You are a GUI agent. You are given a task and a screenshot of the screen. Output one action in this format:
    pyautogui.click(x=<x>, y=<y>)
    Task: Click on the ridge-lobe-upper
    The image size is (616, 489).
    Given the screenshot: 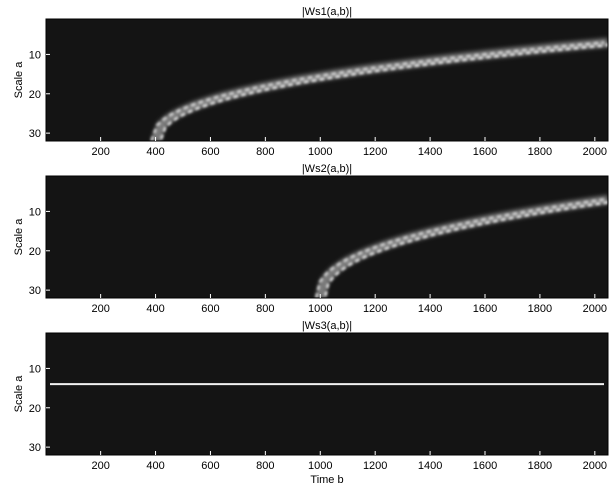 What is the action you would take?
    pyautogui.click(x=460, y=248)
    